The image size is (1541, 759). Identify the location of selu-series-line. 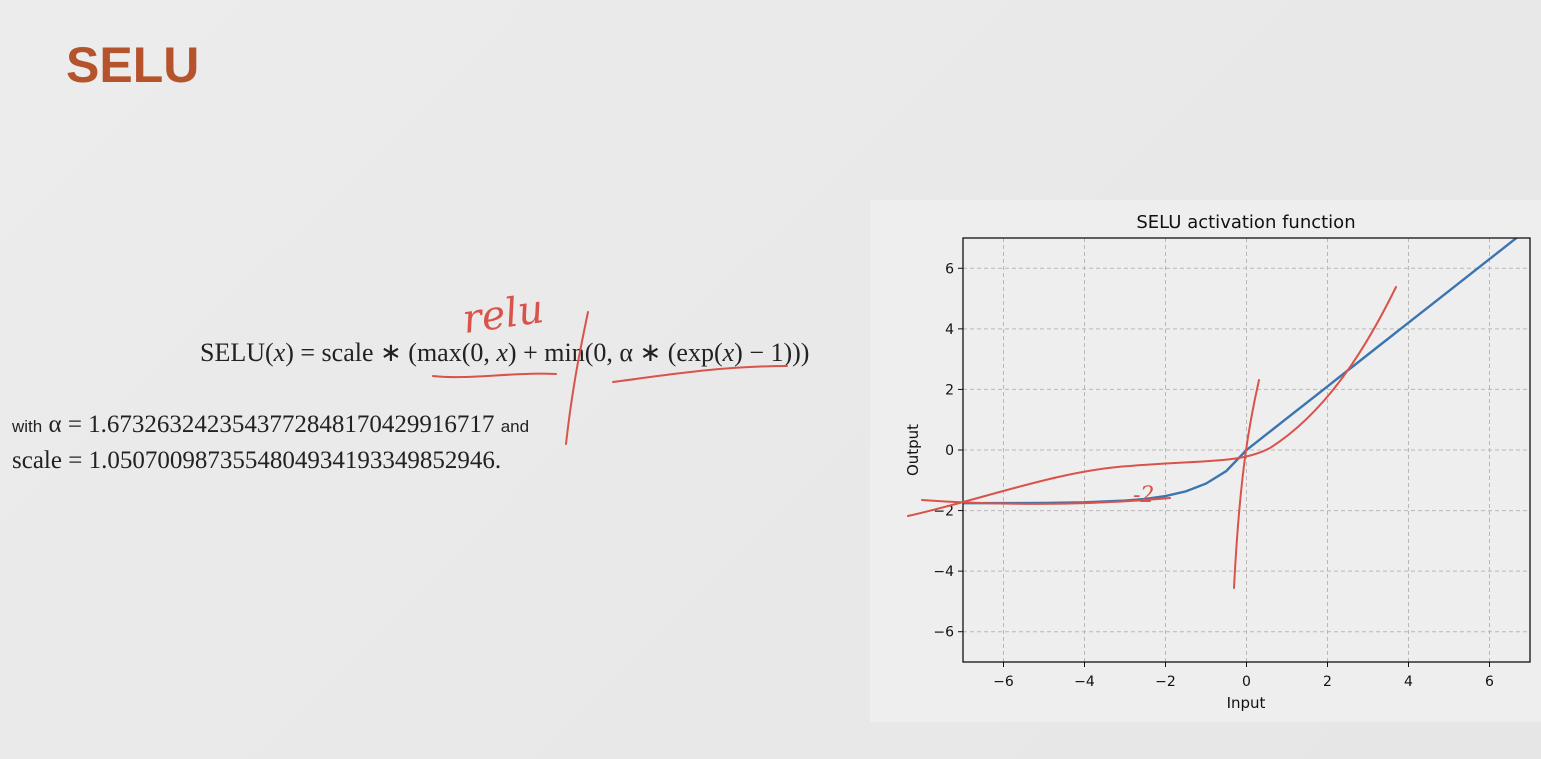
(1241, 371).